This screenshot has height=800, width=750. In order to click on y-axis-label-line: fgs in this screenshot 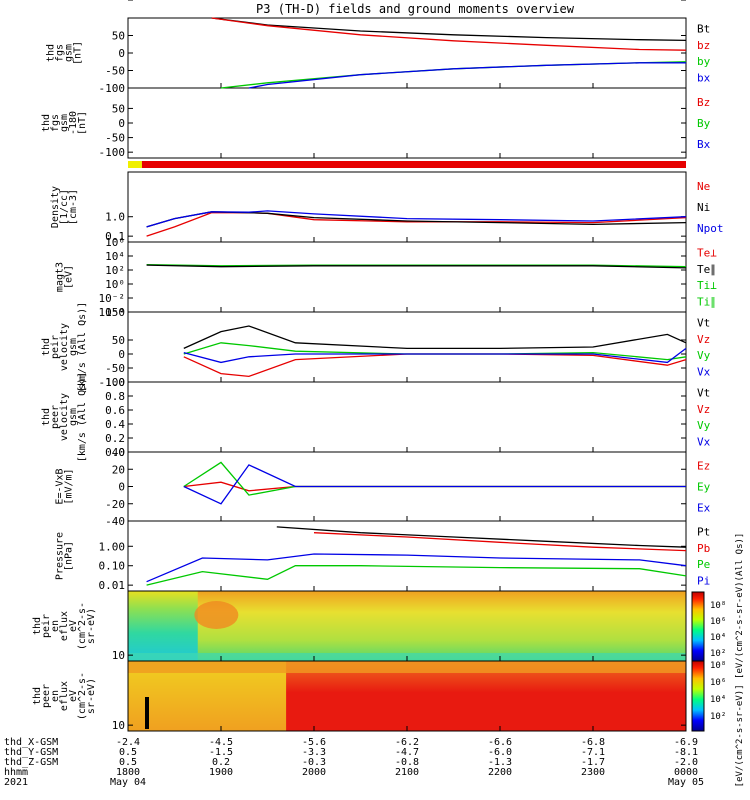, I will do `click(60, 53)`.